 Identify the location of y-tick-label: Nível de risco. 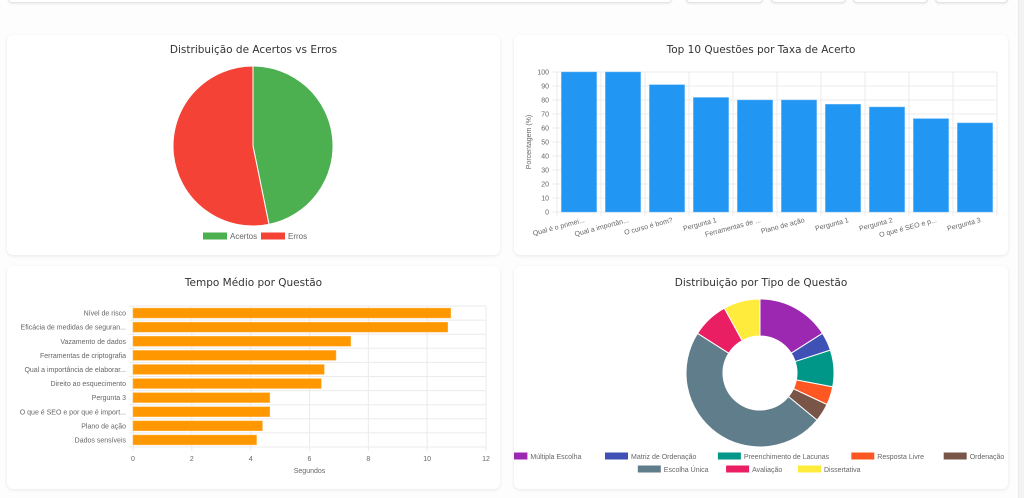
(105, 314).